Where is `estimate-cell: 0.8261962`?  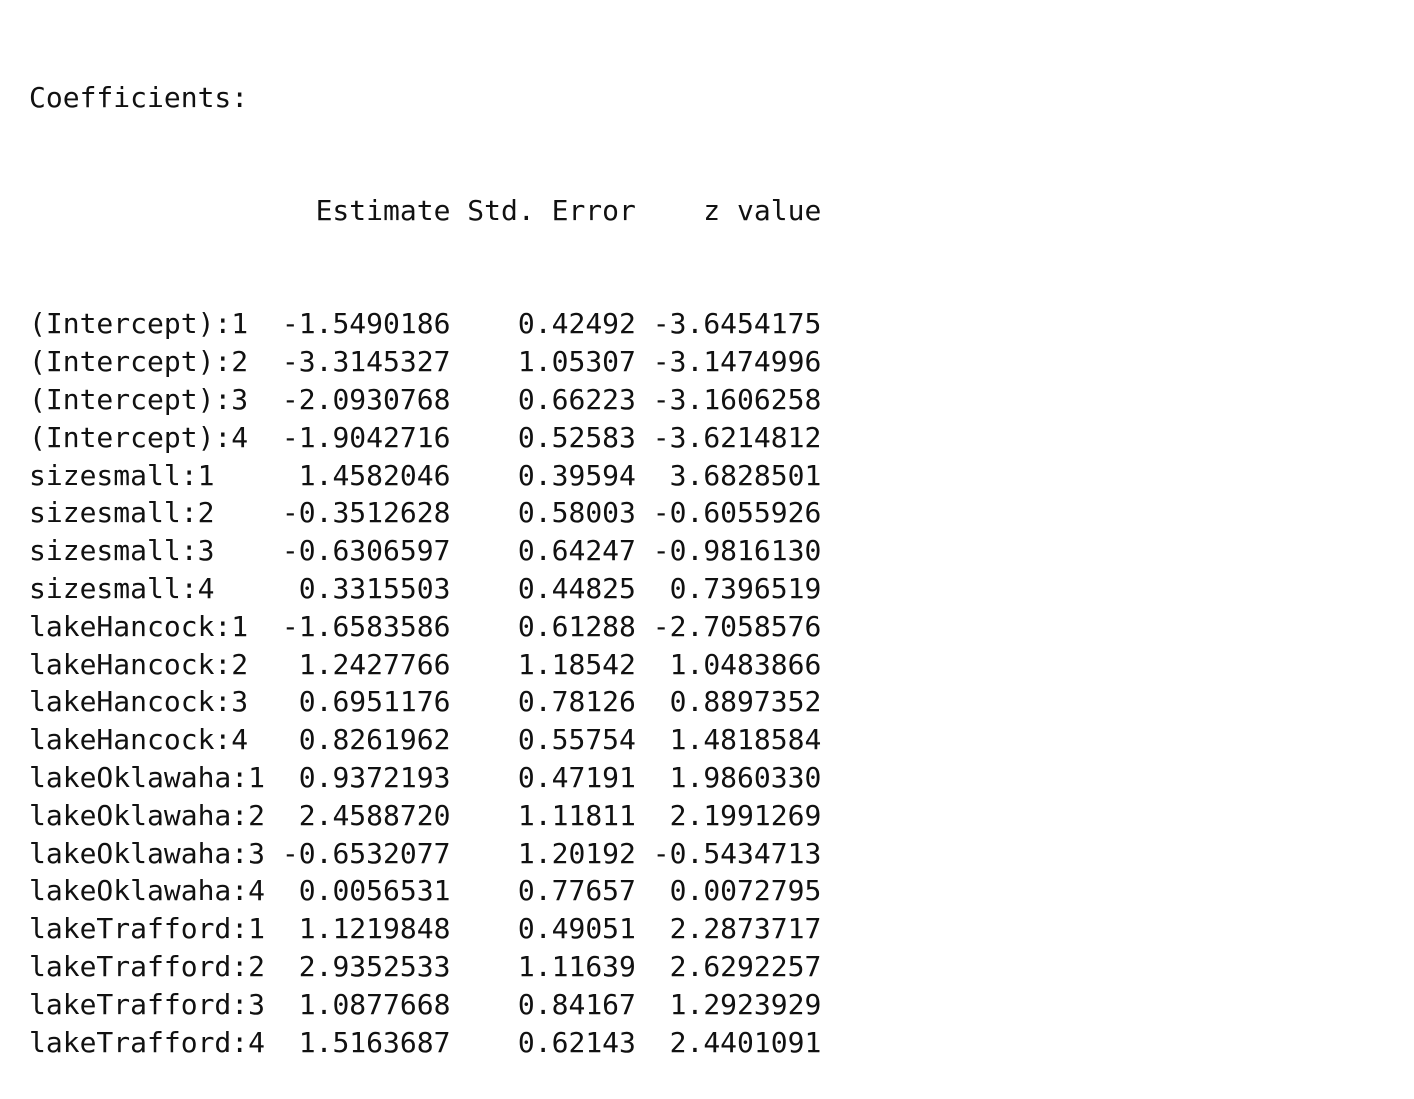 estimate-cell: 0.8261962 is located at coordinates (358, 740).